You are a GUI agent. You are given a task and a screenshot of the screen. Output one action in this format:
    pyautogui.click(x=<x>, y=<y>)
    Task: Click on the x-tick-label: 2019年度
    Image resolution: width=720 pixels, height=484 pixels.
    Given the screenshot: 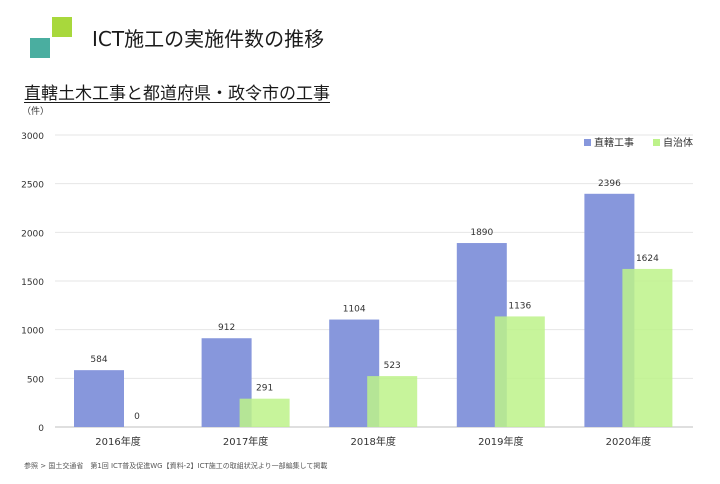 What is the action you would take?
    pyautogui.click(x=500, y=441)
    